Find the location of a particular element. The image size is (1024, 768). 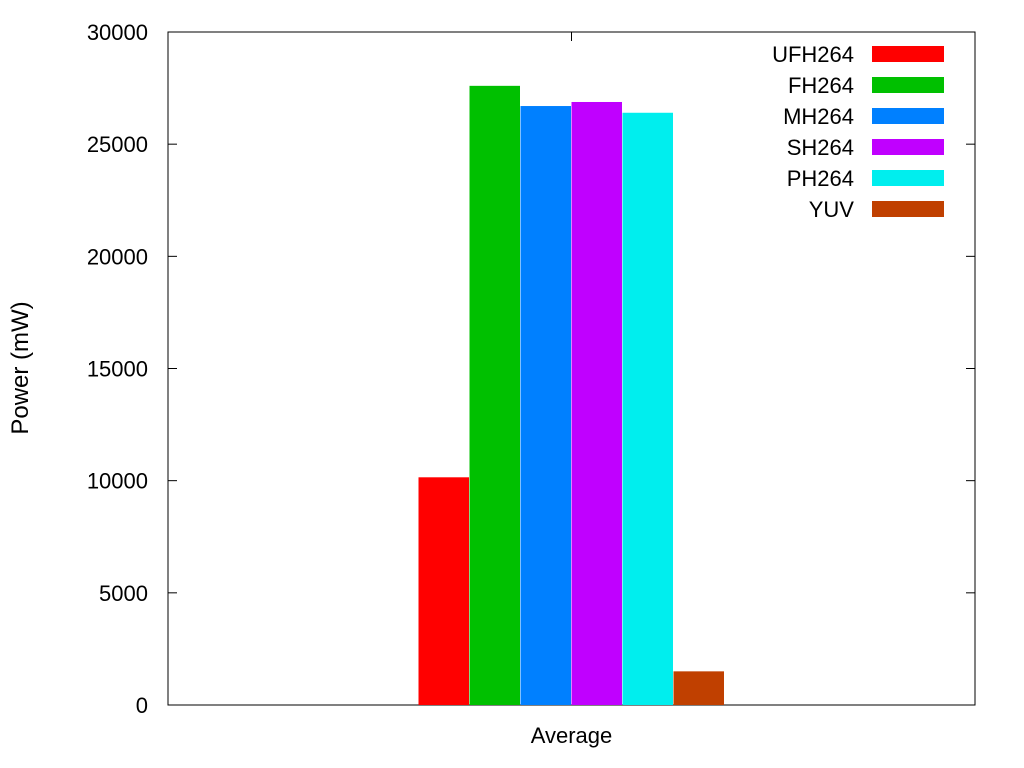

y-tick-label: 30000 is located at coordinates (117, 32).